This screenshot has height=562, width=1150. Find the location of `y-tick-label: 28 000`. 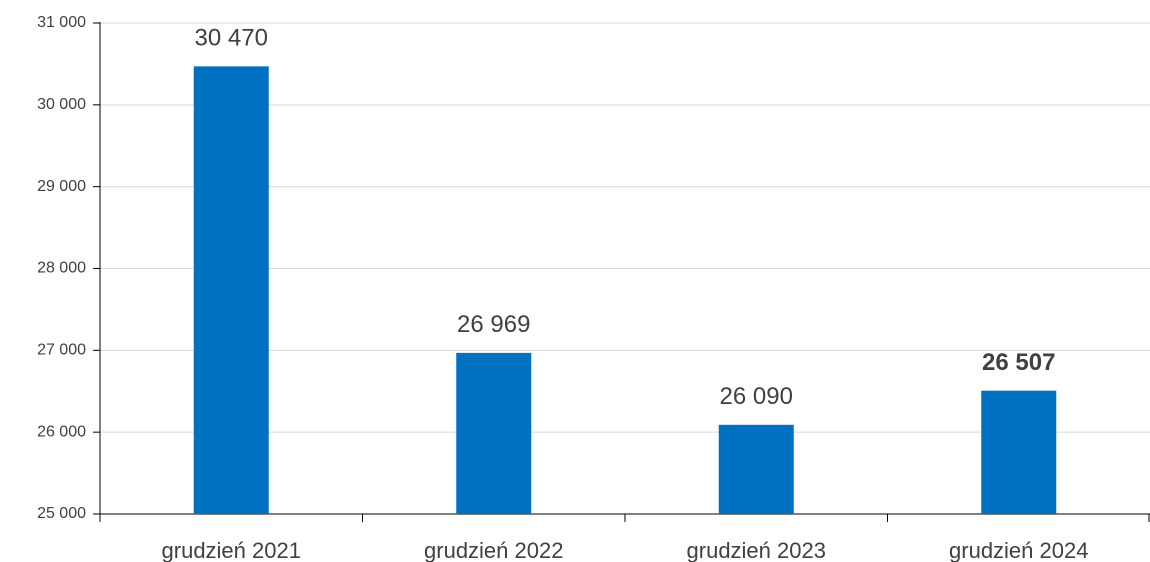

y-tick-label: 28 000 is located at coordinates (61, 268).